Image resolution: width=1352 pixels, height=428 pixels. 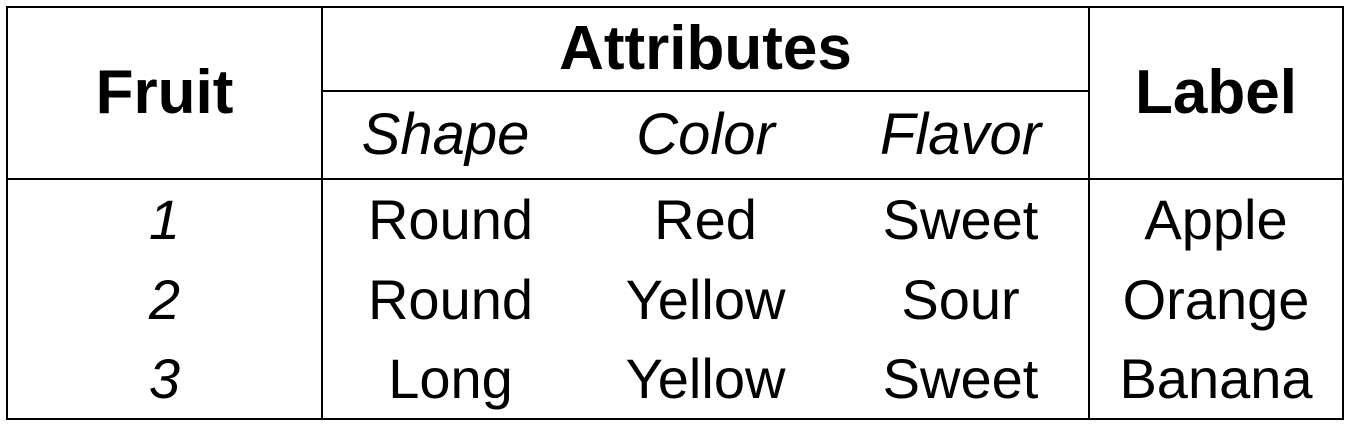 I want to click on header-divider, so click(x=675, y=179).